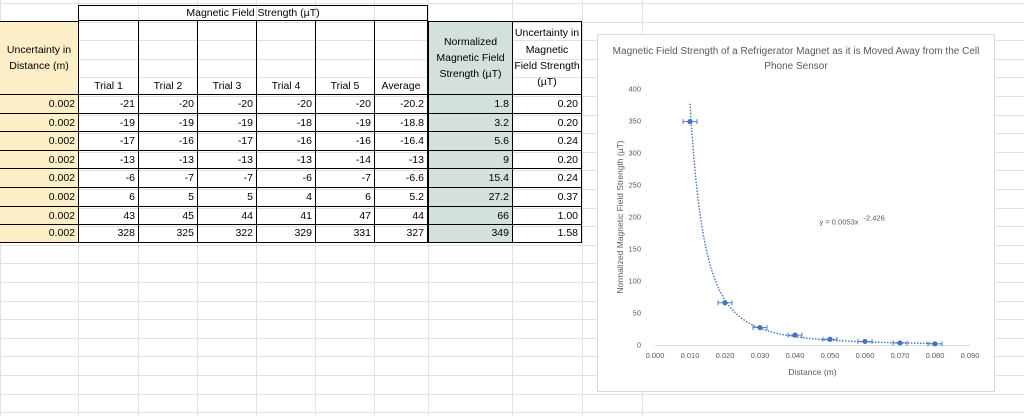 This screenshot has width=1024, height=420. What do you see at coordinates (285, 122) in the screenshot?
I see `trial-cell: -18` at bounding box center [285, 122].